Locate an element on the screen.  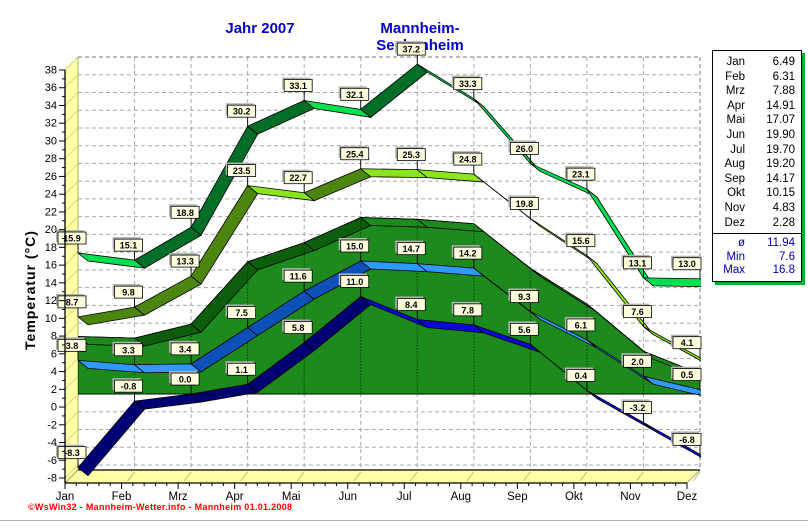
legend-month-row-label: Nov is located at coordinates (734, 207).